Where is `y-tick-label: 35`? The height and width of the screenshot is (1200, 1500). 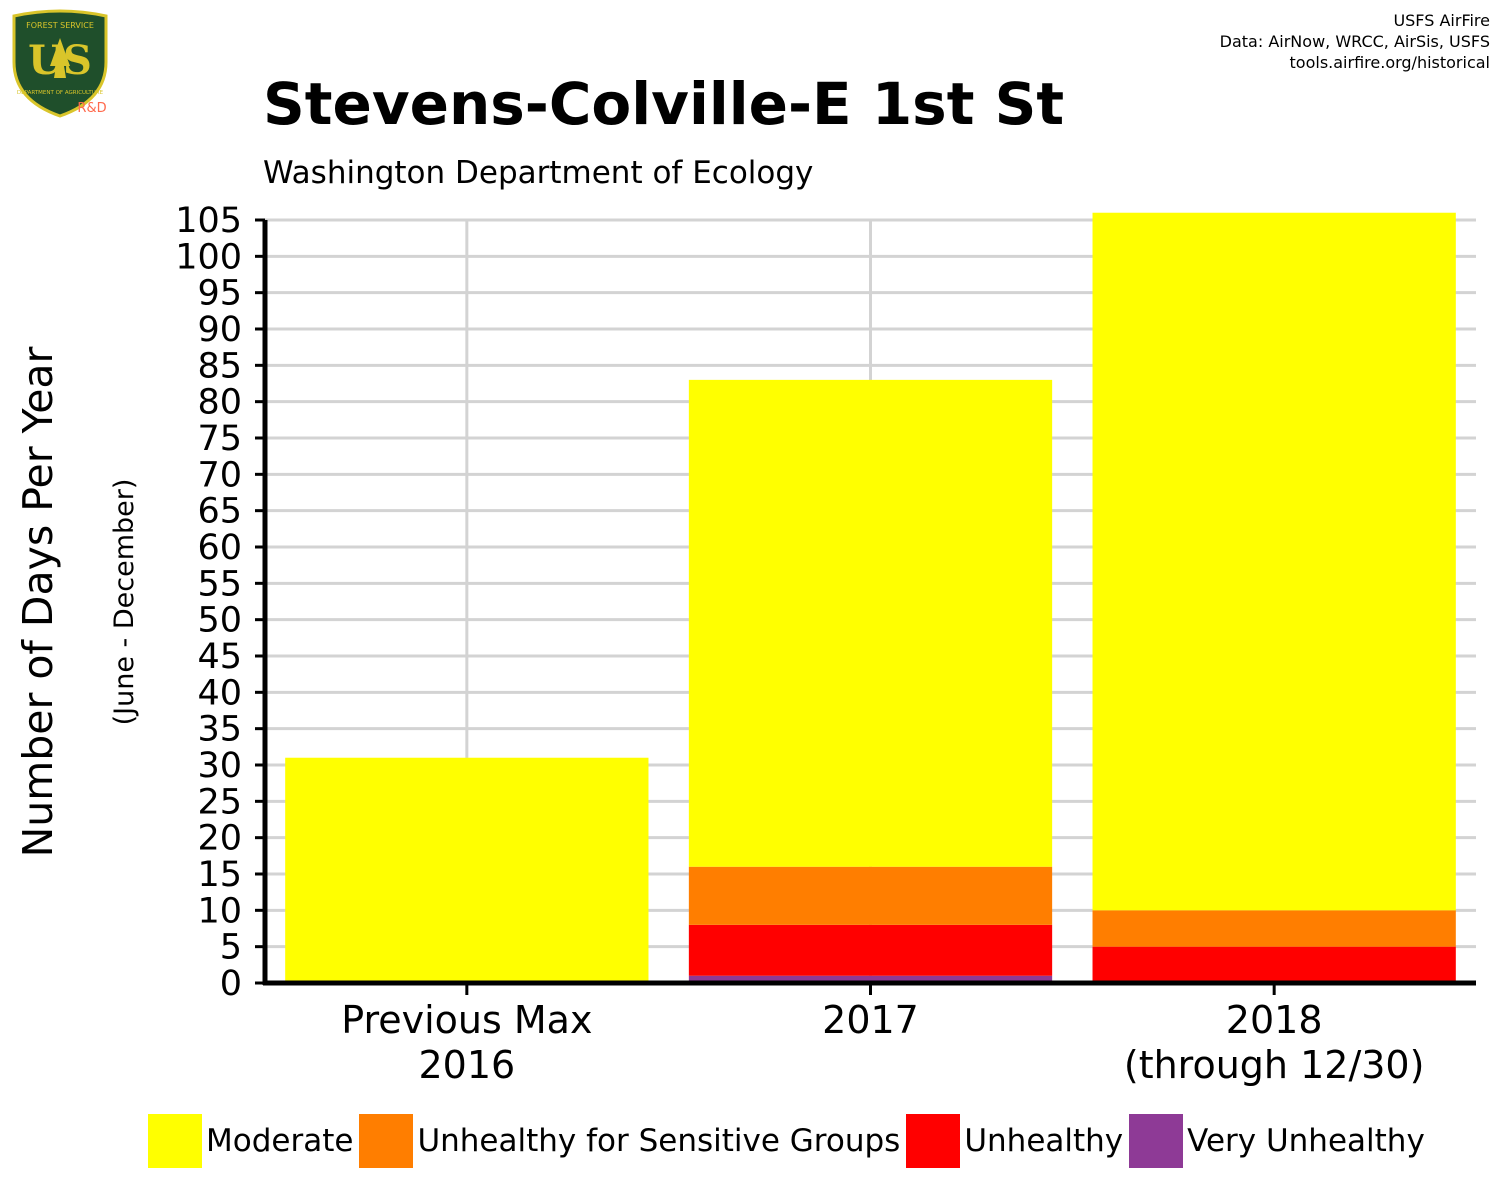
y-tick-label: 35 is located at coordinates (219, 730).